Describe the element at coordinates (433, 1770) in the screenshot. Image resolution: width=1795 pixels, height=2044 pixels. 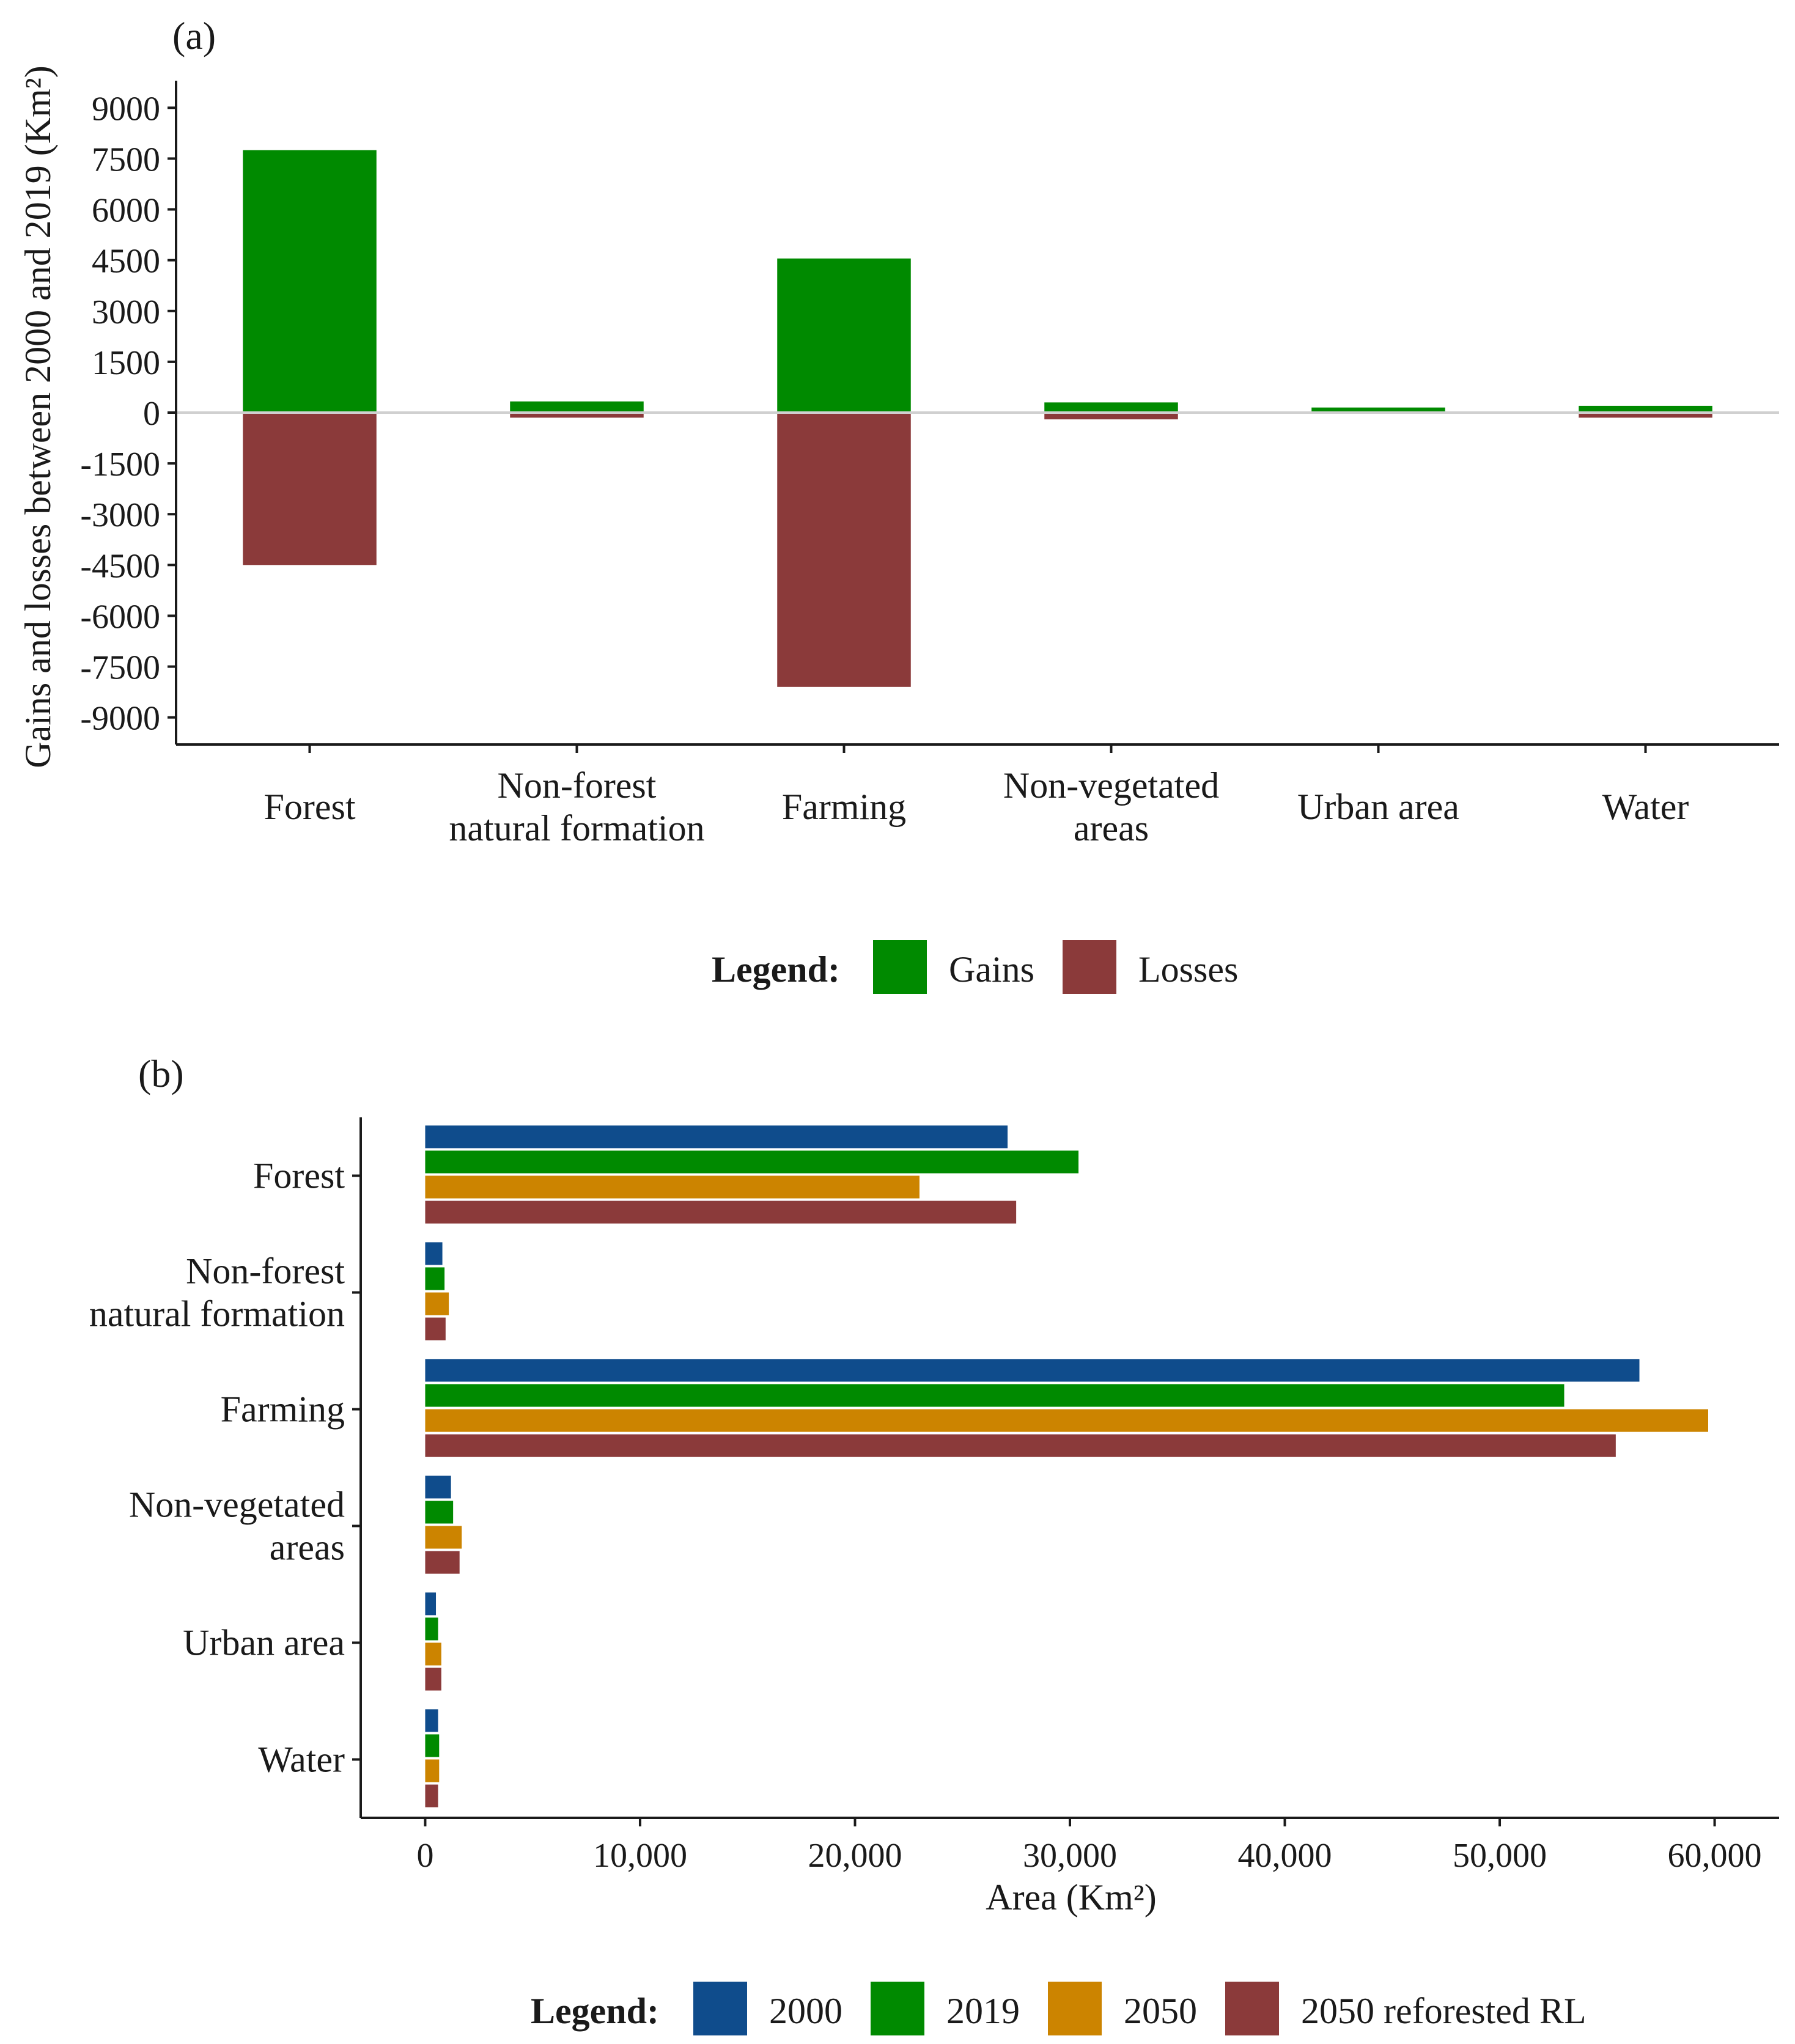
I see `bar-2050-water` at that location.